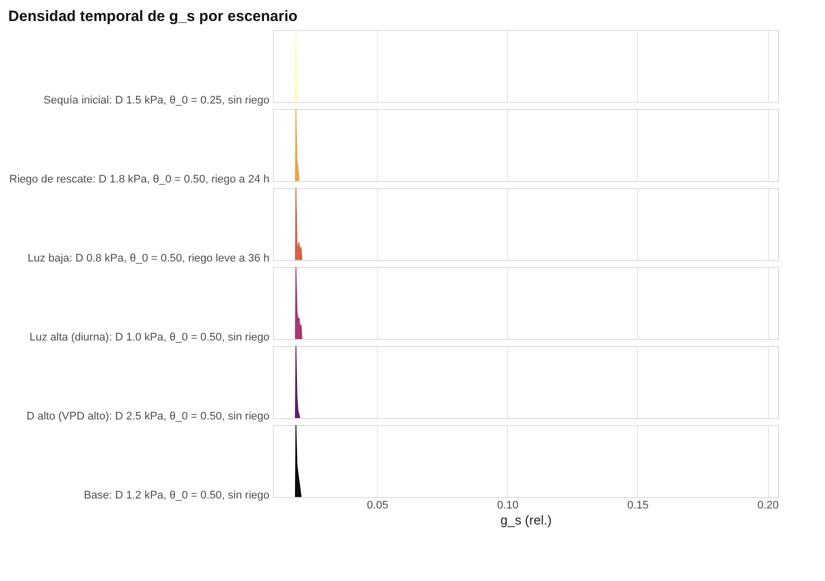 This screenshot has width=825, height=581. What do you see at coordinates (638, 506) in the screenshot?
I see `x-tick-label: 0.15` at bounding box center [638, 506].